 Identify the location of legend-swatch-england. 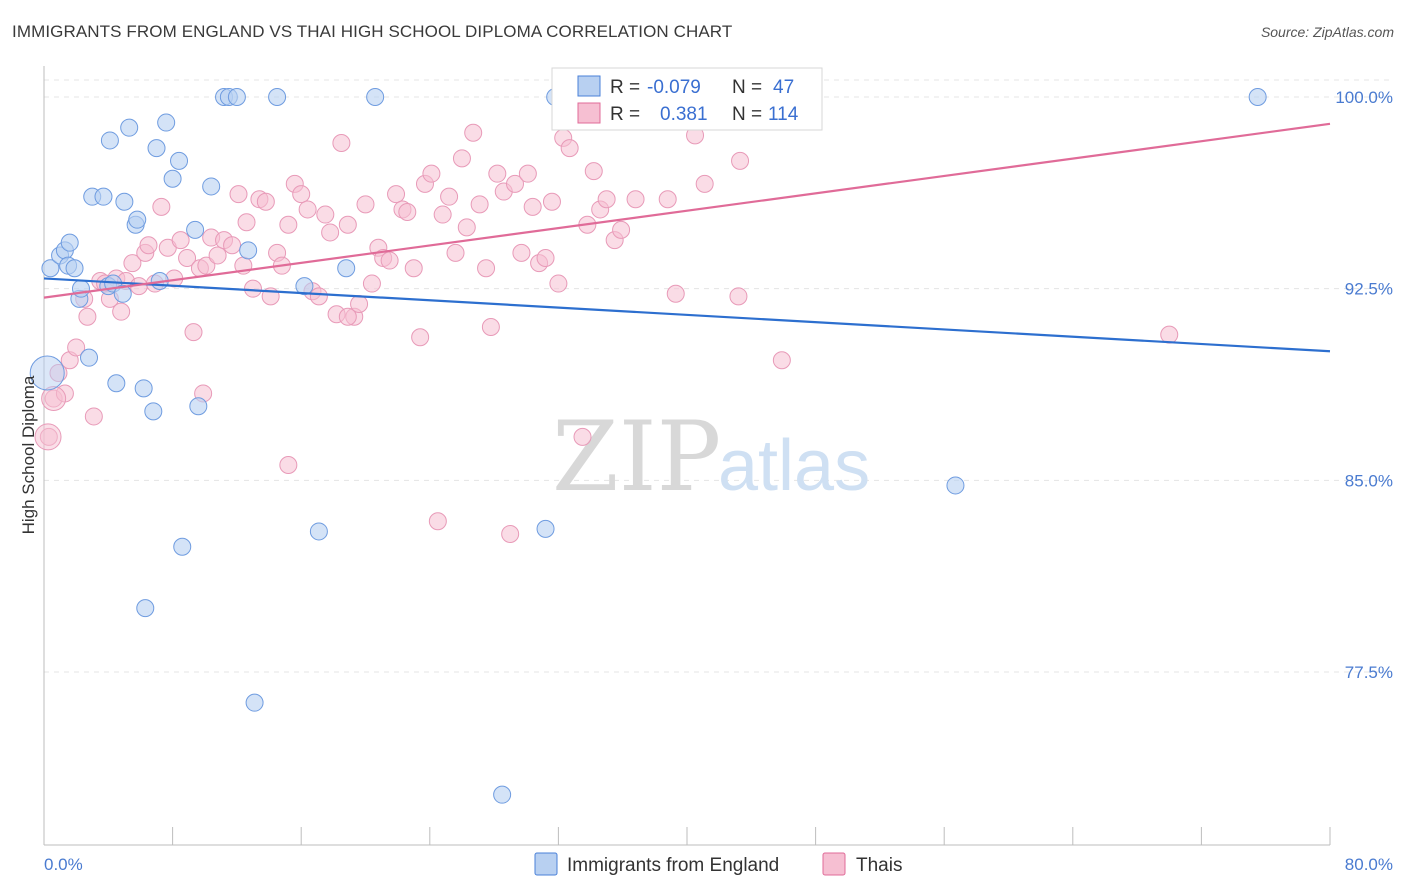
(589, 86).